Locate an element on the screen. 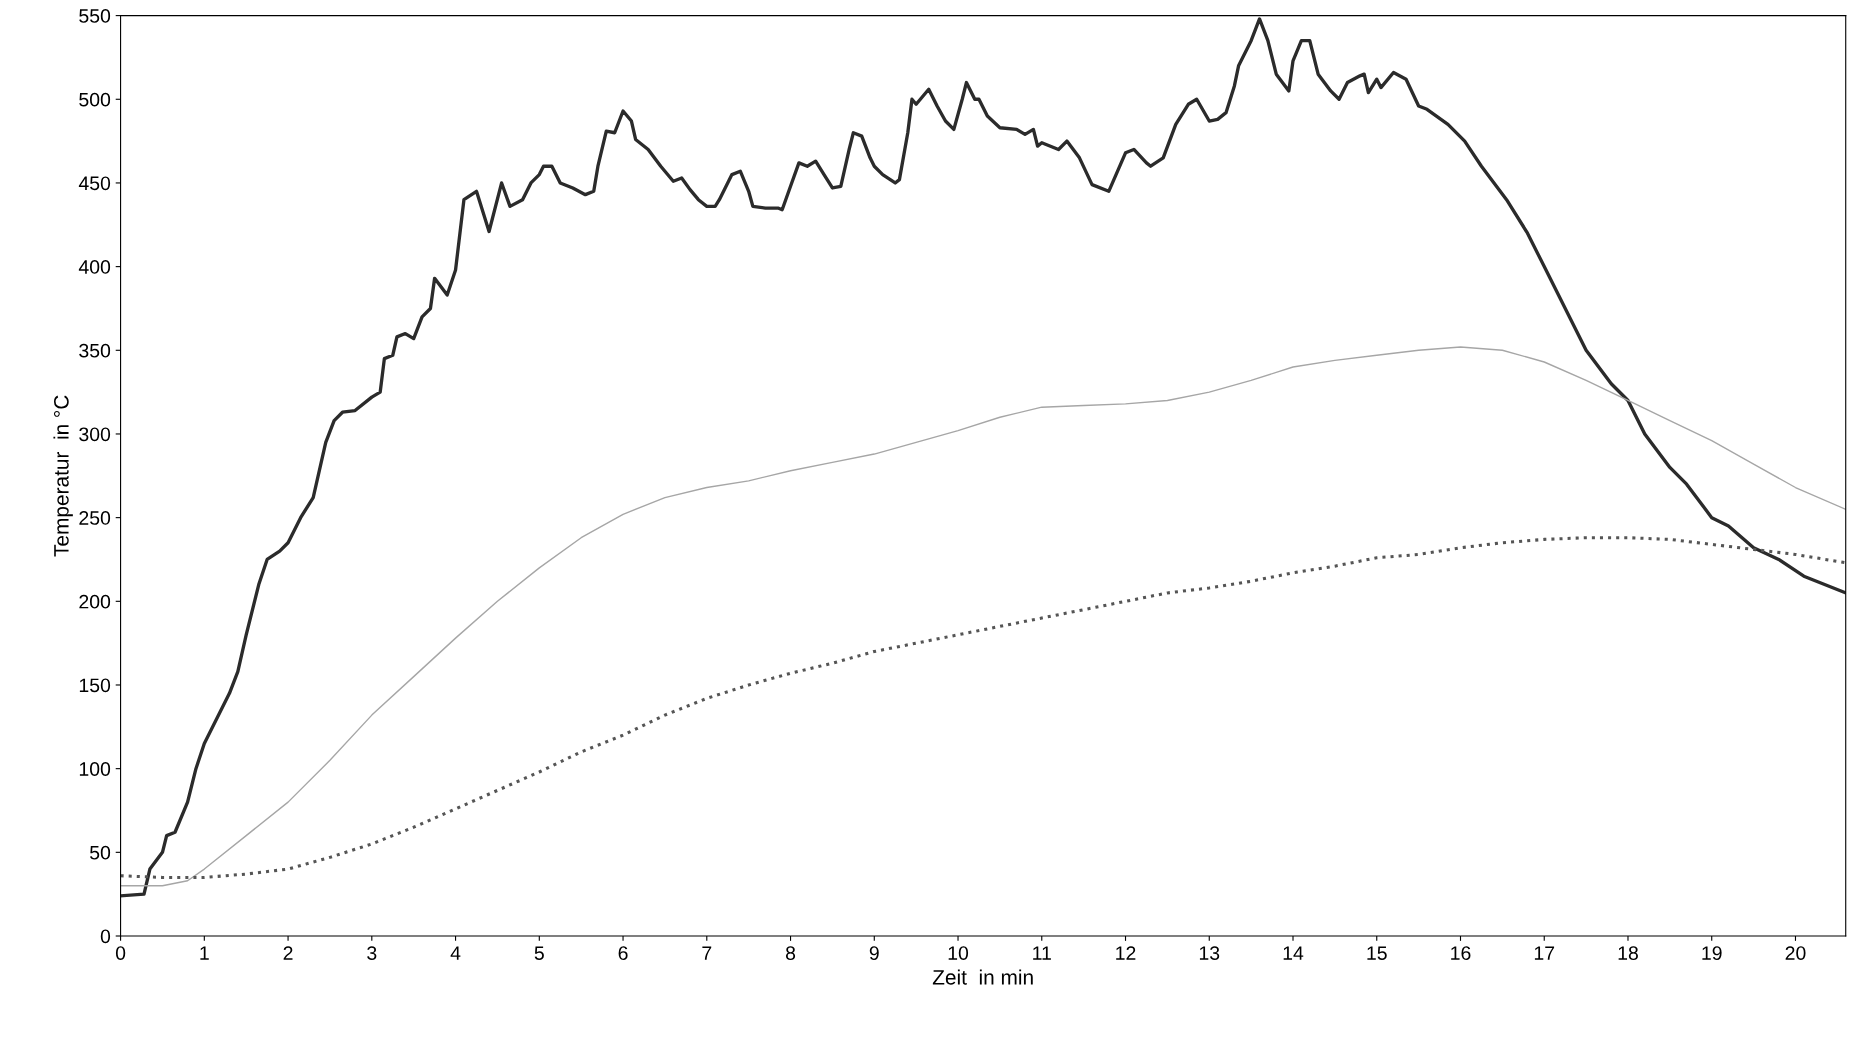  y-tick-label: 250 is located at coordinates (95, 518).